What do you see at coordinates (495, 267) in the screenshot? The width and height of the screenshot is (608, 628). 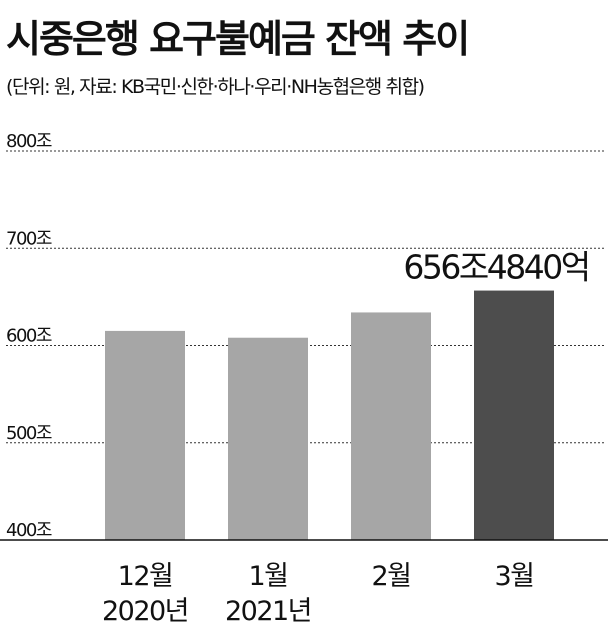 I see `data-label: 656조4840억` at bounding box center [495, 267].